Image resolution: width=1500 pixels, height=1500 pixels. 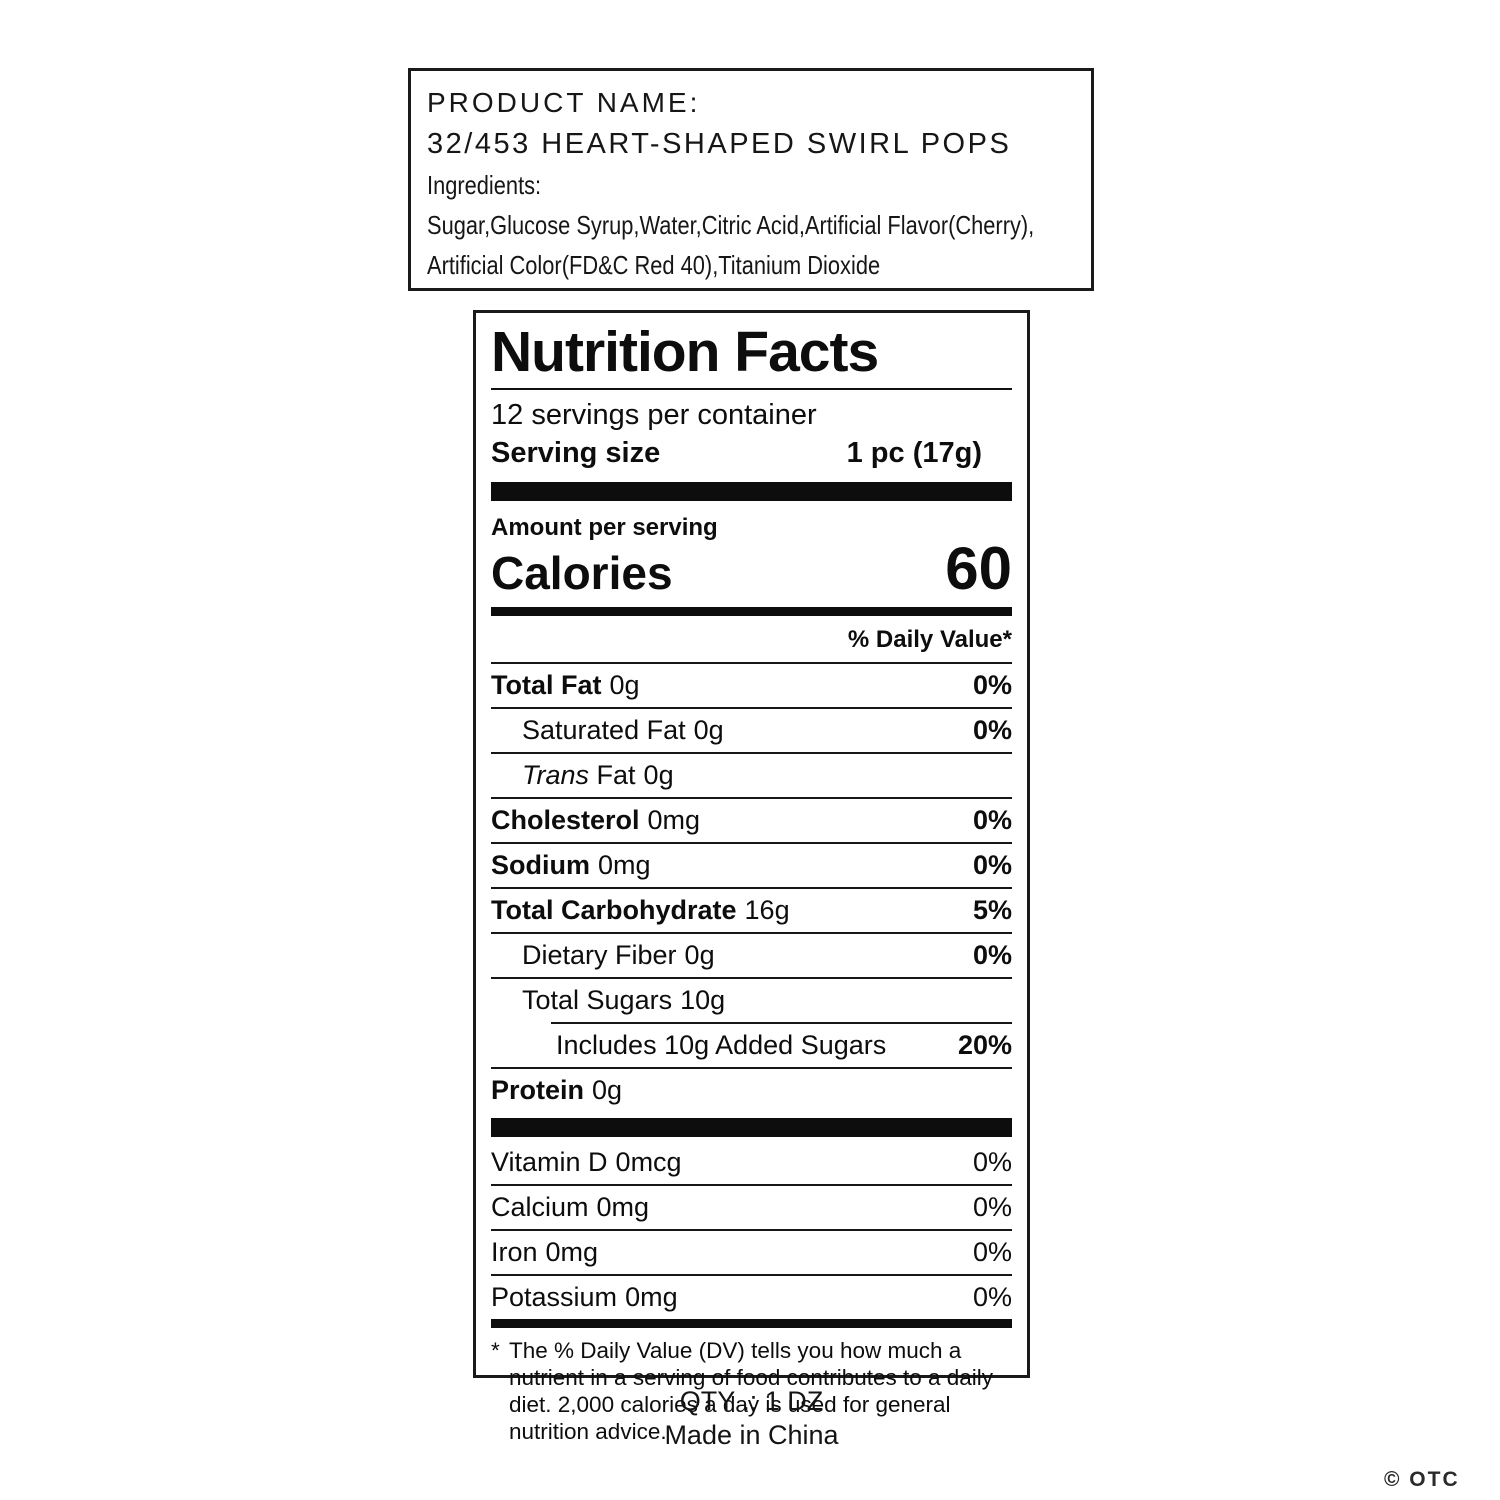 I want to click on dv-saturated-fat: 0%, so click(x=992, y=730).